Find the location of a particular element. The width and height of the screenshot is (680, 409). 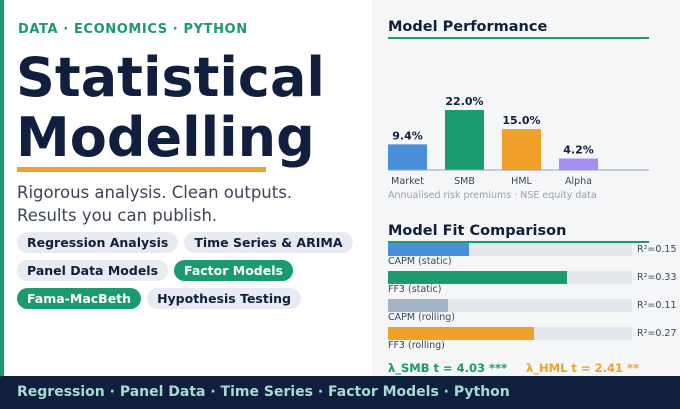

chip-regression-analysis: Regression Analysis is located at coordinates (98, 242).